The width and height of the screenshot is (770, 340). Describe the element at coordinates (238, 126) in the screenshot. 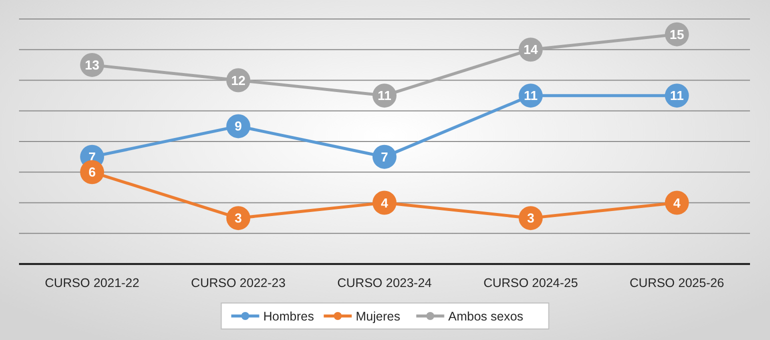

I see `data-label: 9` at that location.